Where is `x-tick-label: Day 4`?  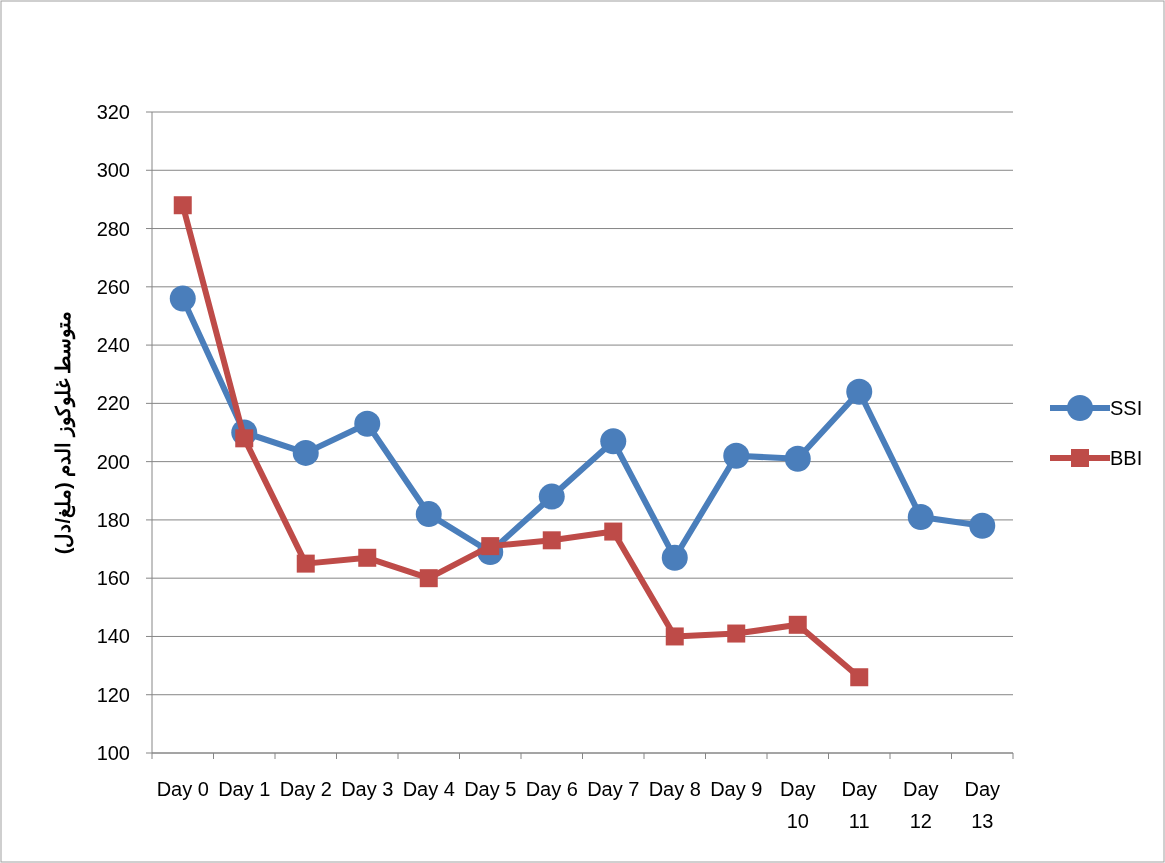
x-tick-label: Day 4 is located at coordinates (428, 789).